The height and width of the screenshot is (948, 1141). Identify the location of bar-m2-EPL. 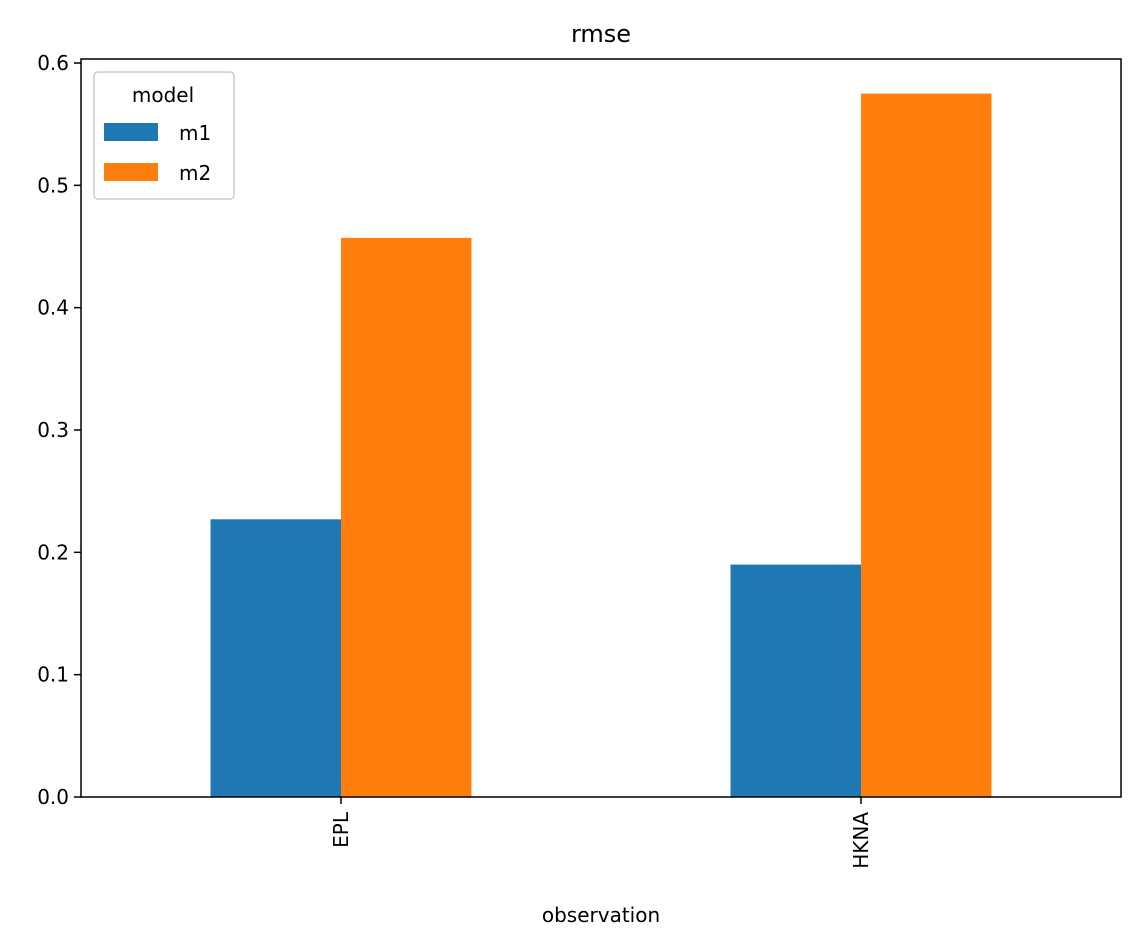
(406, 517).